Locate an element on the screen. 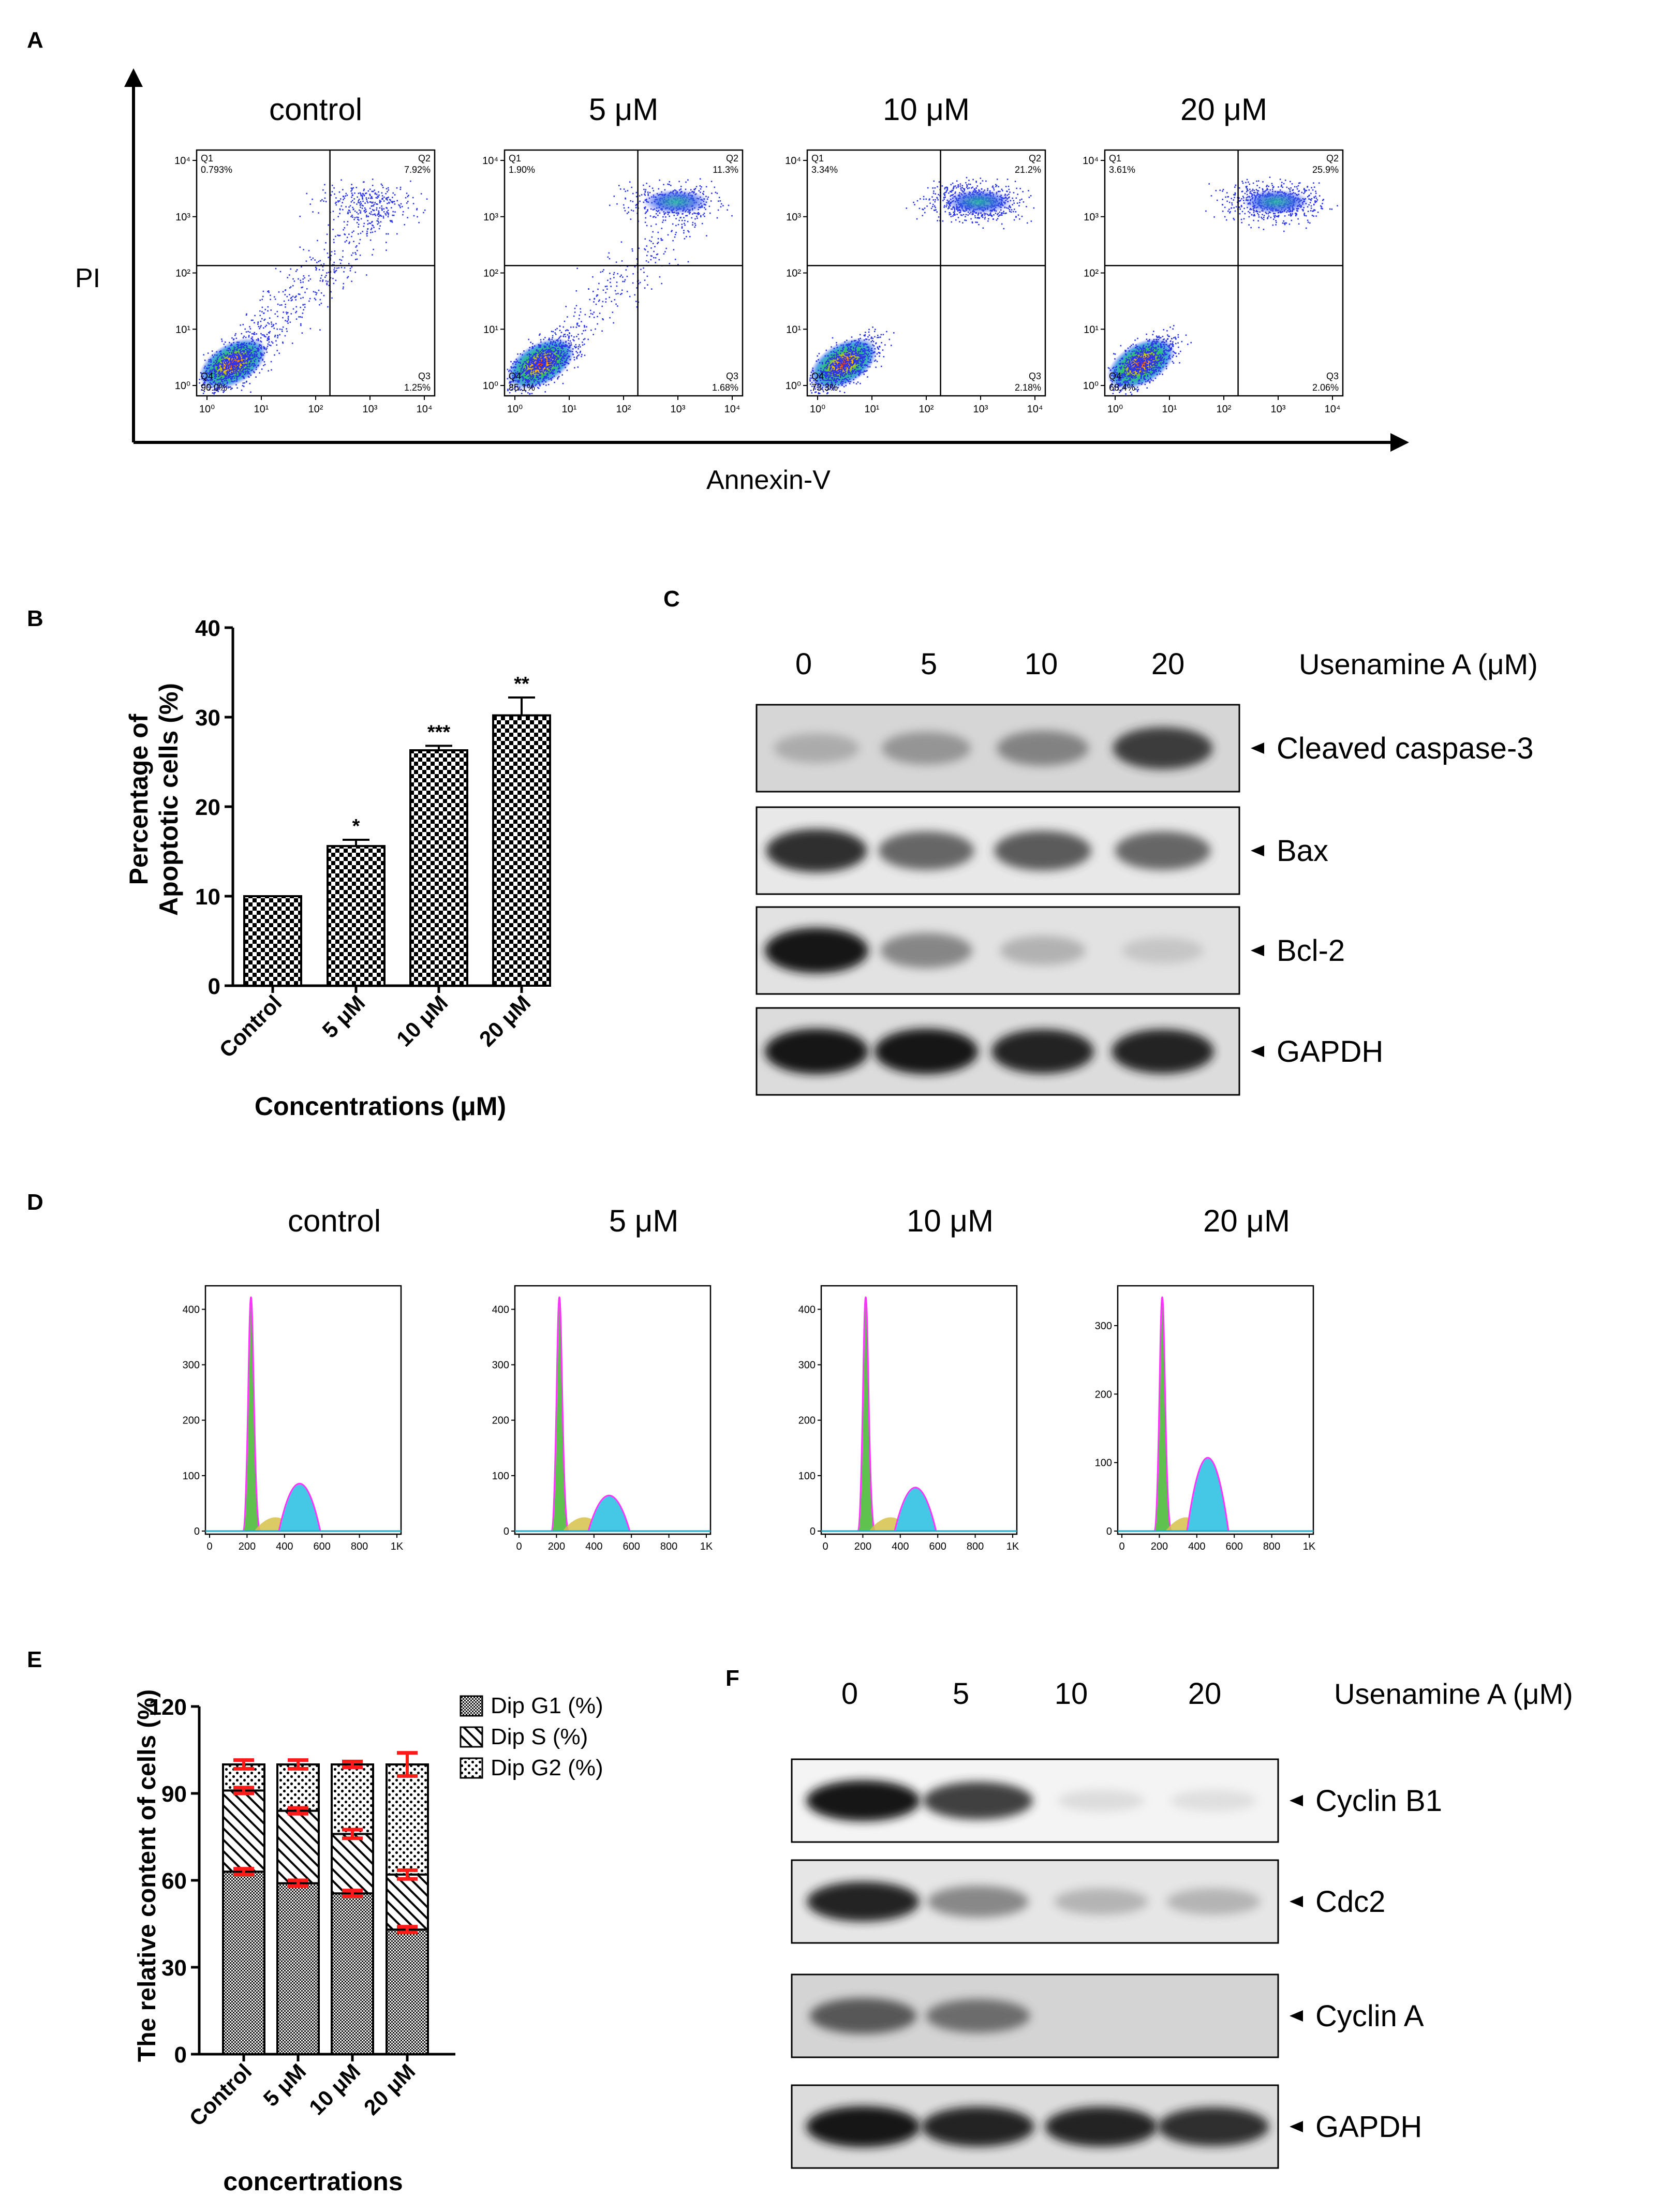 This screenshot has height=2212, width=1659. facs-x-tick-label: 10² is located at coordinates (315, 410).